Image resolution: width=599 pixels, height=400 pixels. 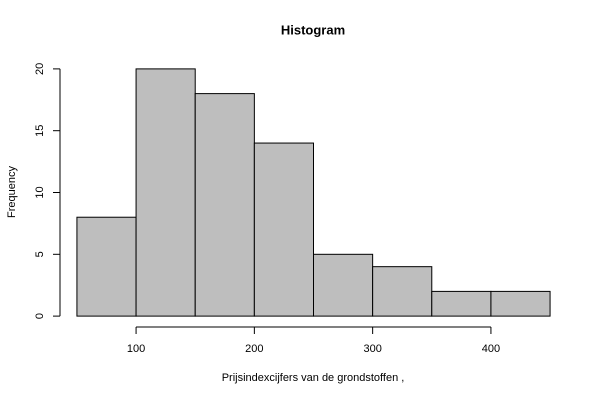 I want to click on x-tick-label: 100, so click(x=136, y=349).